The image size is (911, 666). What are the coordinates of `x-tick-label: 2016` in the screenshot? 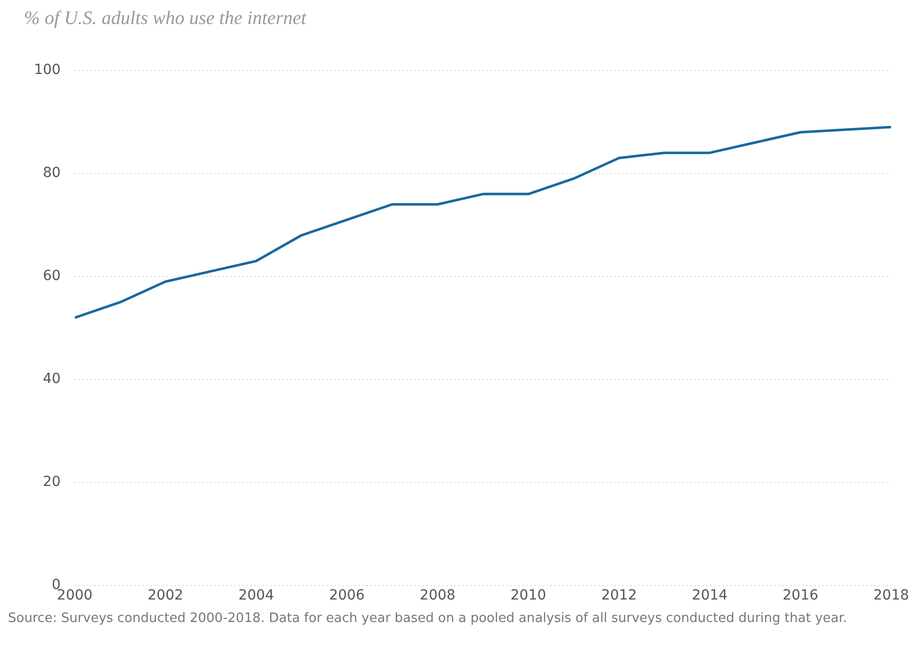 It's located at (800, 596).